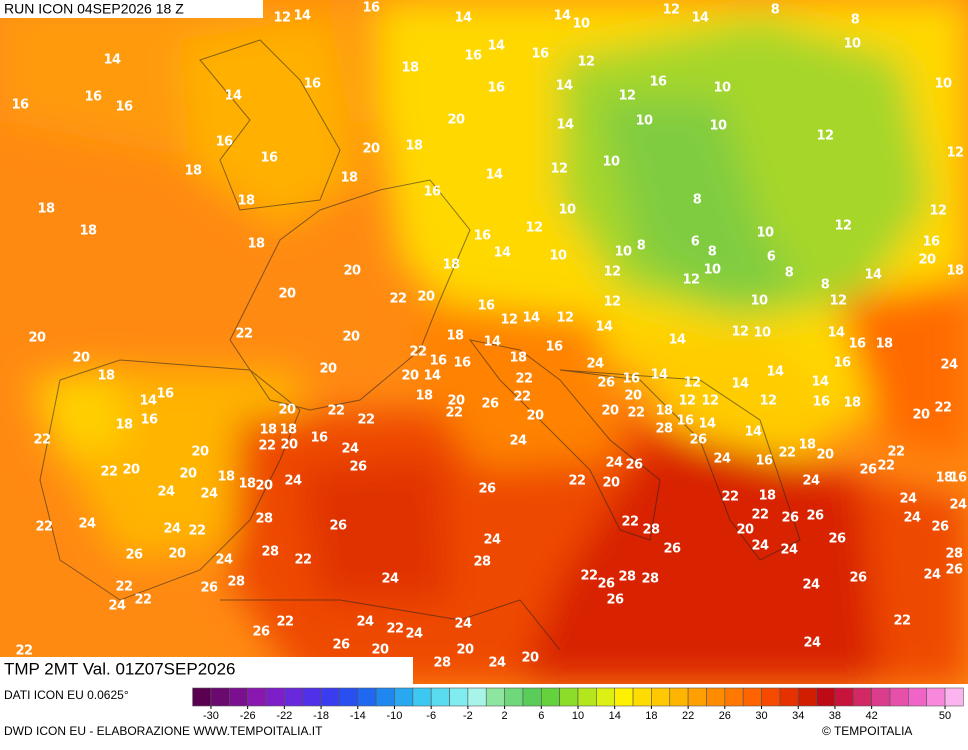  I want to click on run-title: RUN ICON 04SEP2026 18 Z, so click(94, 9).